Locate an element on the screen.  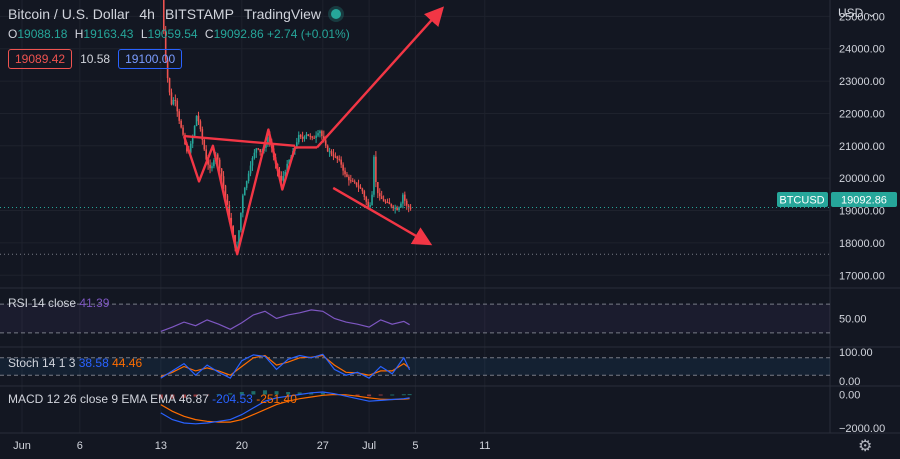
stoch-band is located at coordinates (415, 366).